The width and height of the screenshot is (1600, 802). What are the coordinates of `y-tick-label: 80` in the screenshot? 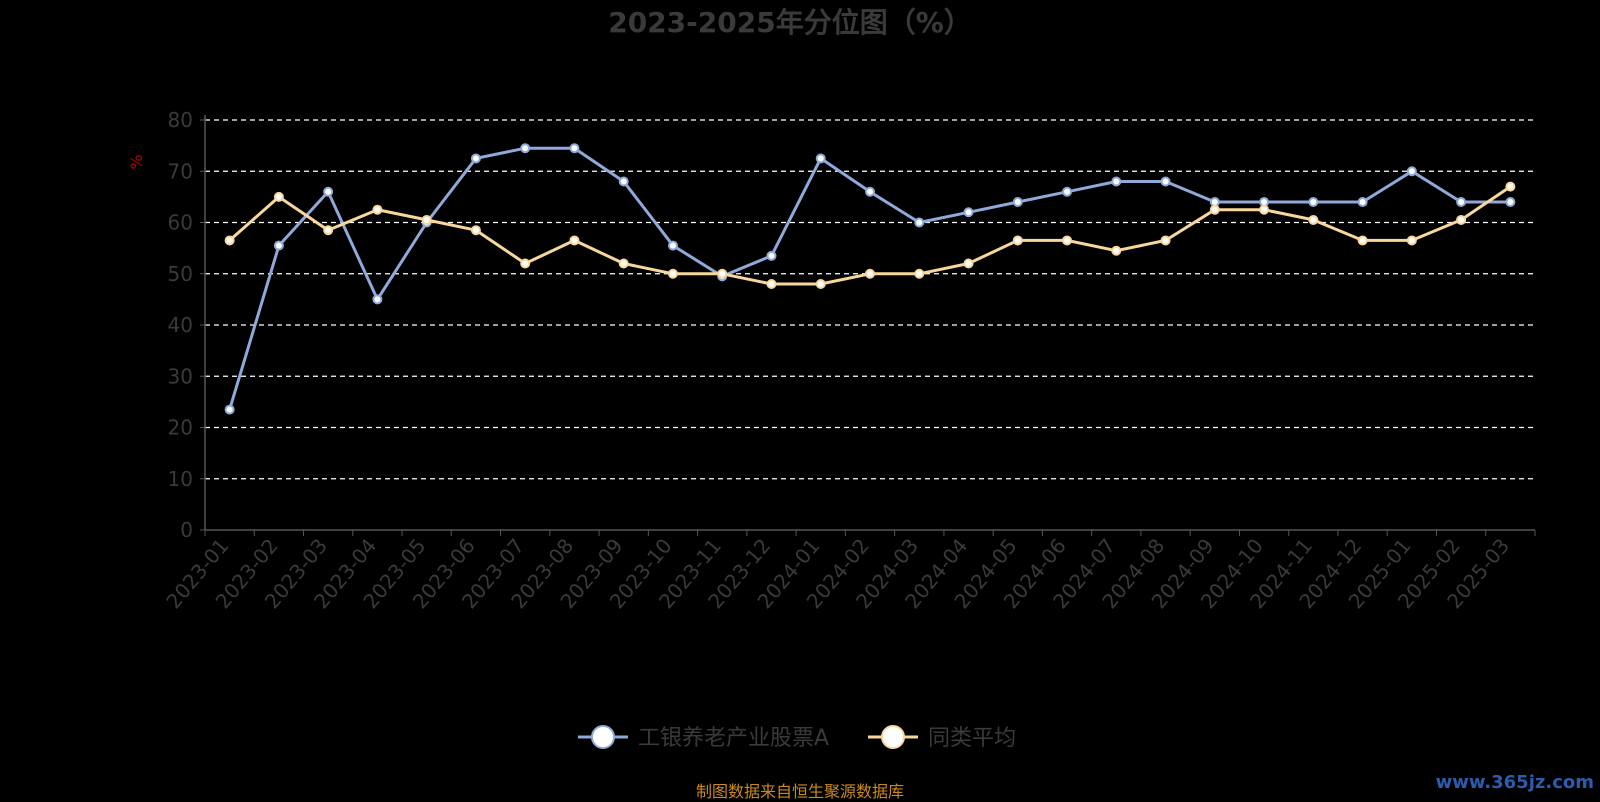 It's located at (180, 120).